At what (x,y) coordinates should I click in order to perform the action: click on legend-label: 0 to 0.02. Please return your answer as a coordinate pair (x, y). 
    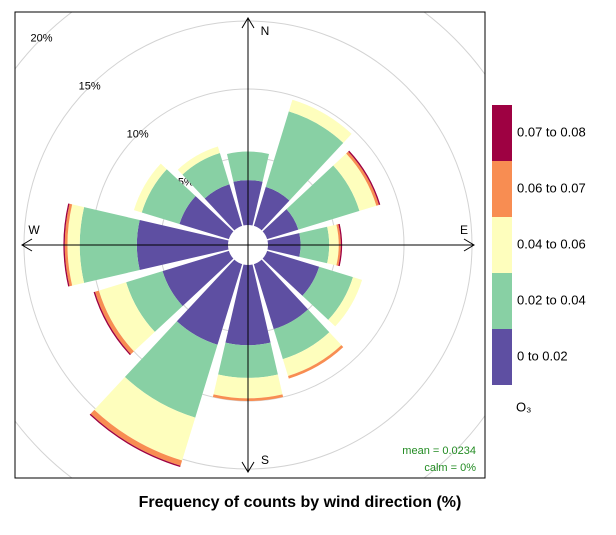
    Looking at the image, I should click on (542, 355).